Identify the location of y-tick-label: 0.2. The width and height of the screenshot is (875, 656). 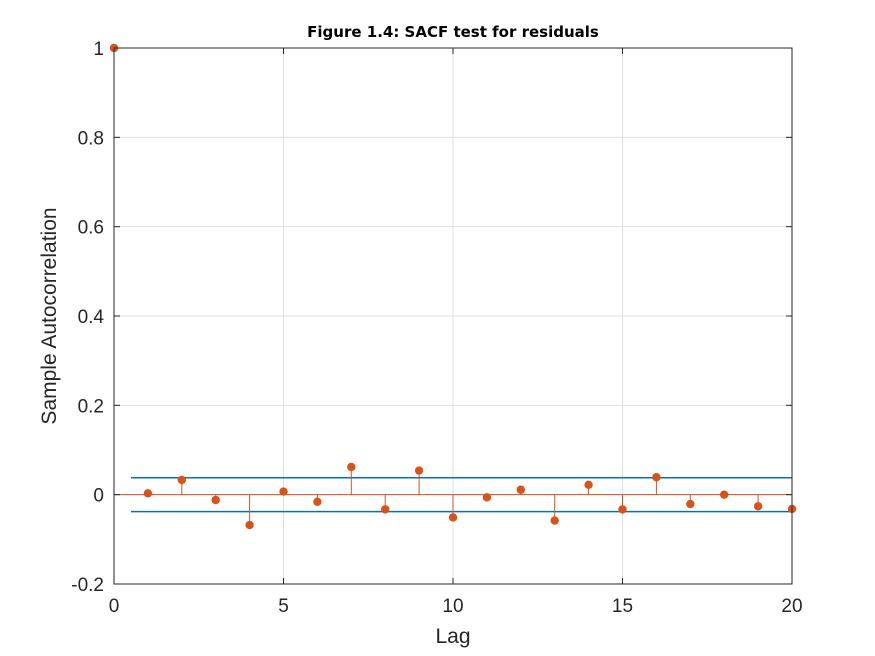
(91, 406).